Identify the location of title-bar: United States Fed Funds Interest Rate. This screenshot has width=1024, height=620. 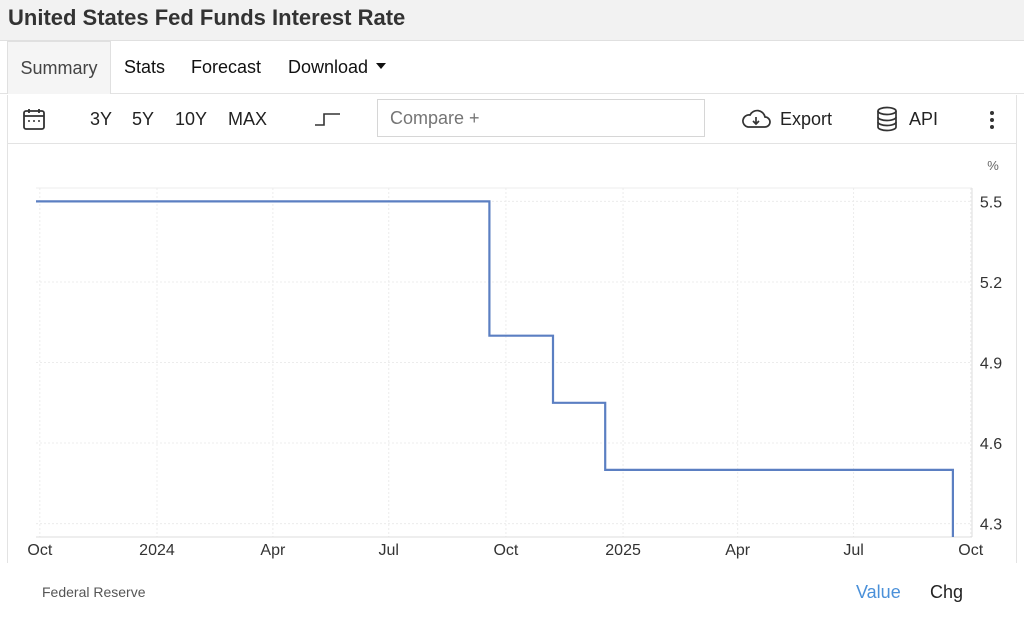
(512, 20).